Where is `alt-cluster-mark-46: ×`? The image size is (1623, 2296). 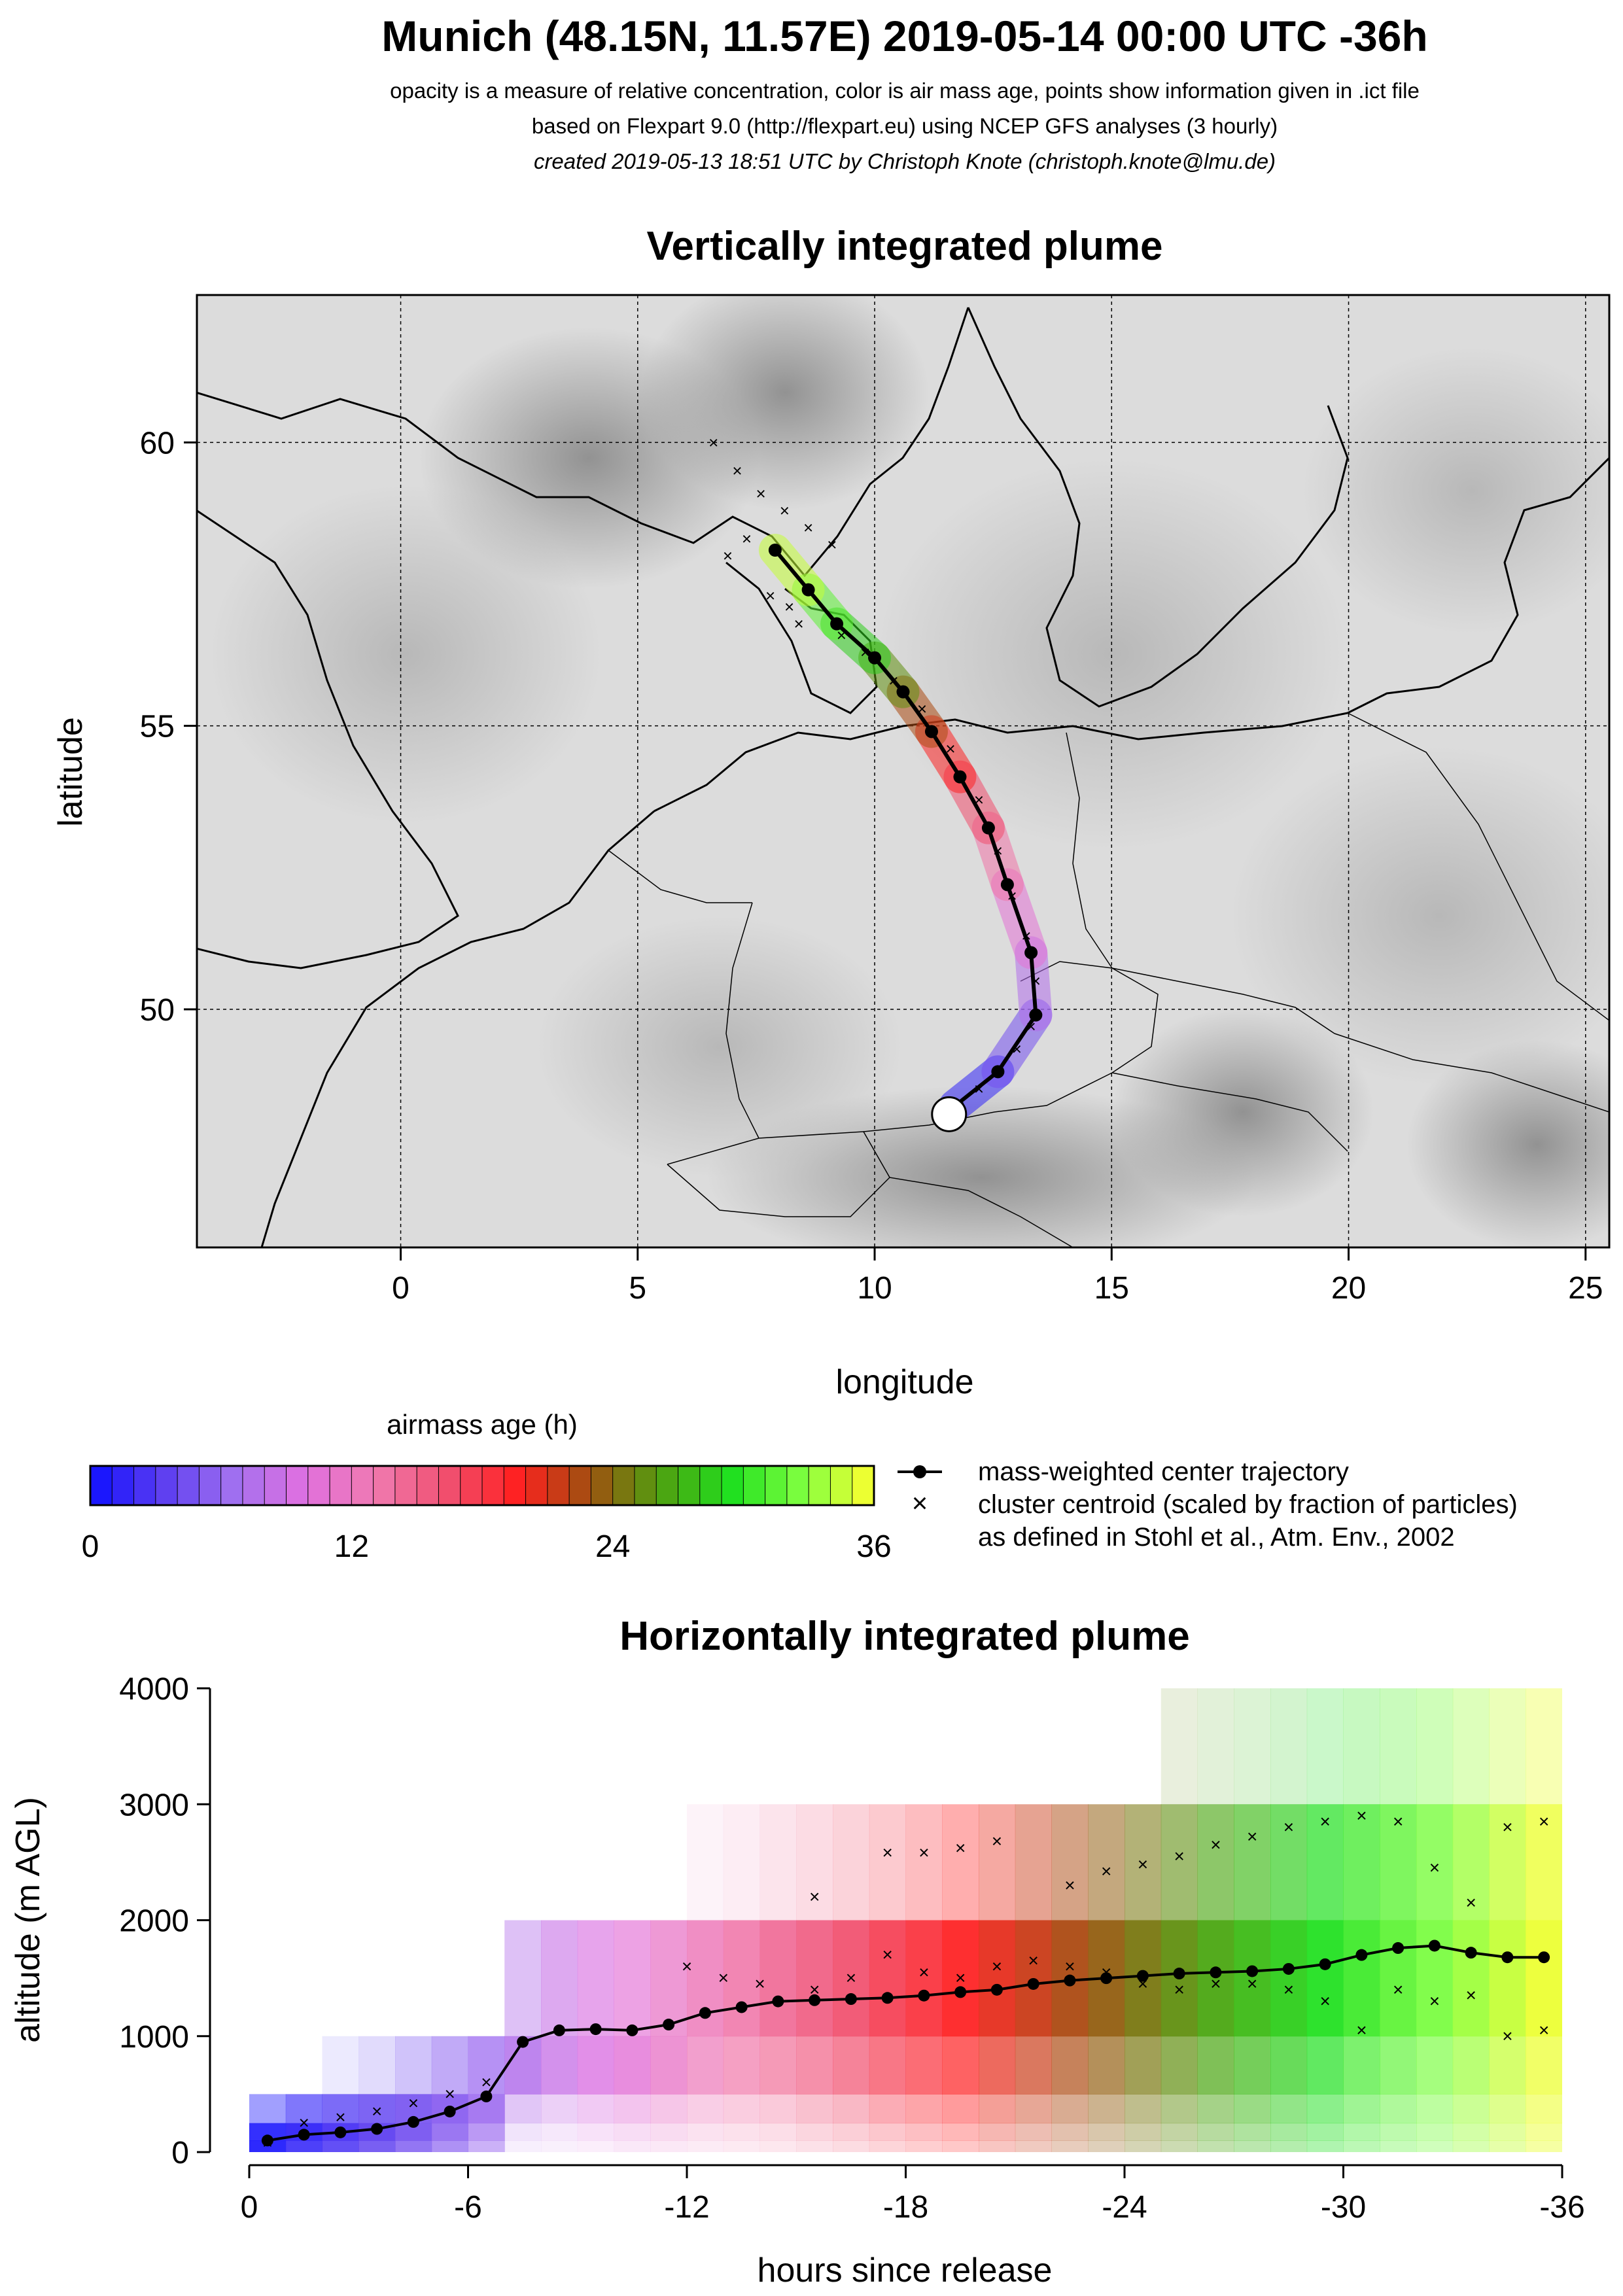 alt-cluster-mark-46: × is located at coordinates (1435, 1868).